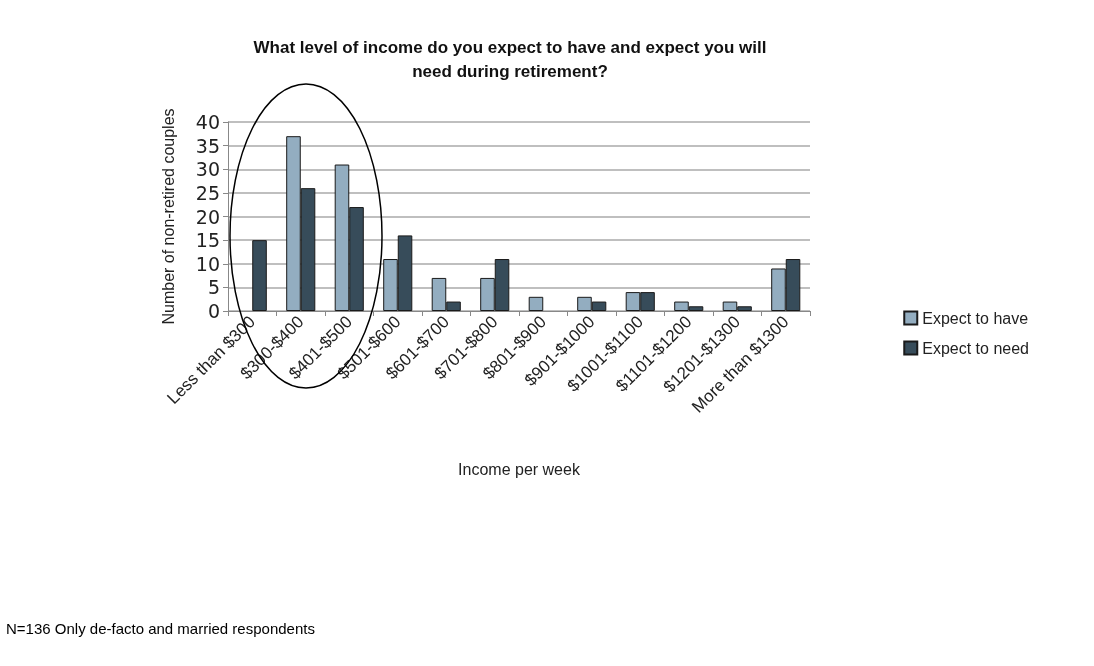  What do you see at coordinates (207, 240) in the screenshot?
I see `y-tick-label: 15` at bounding box center [207, 240].